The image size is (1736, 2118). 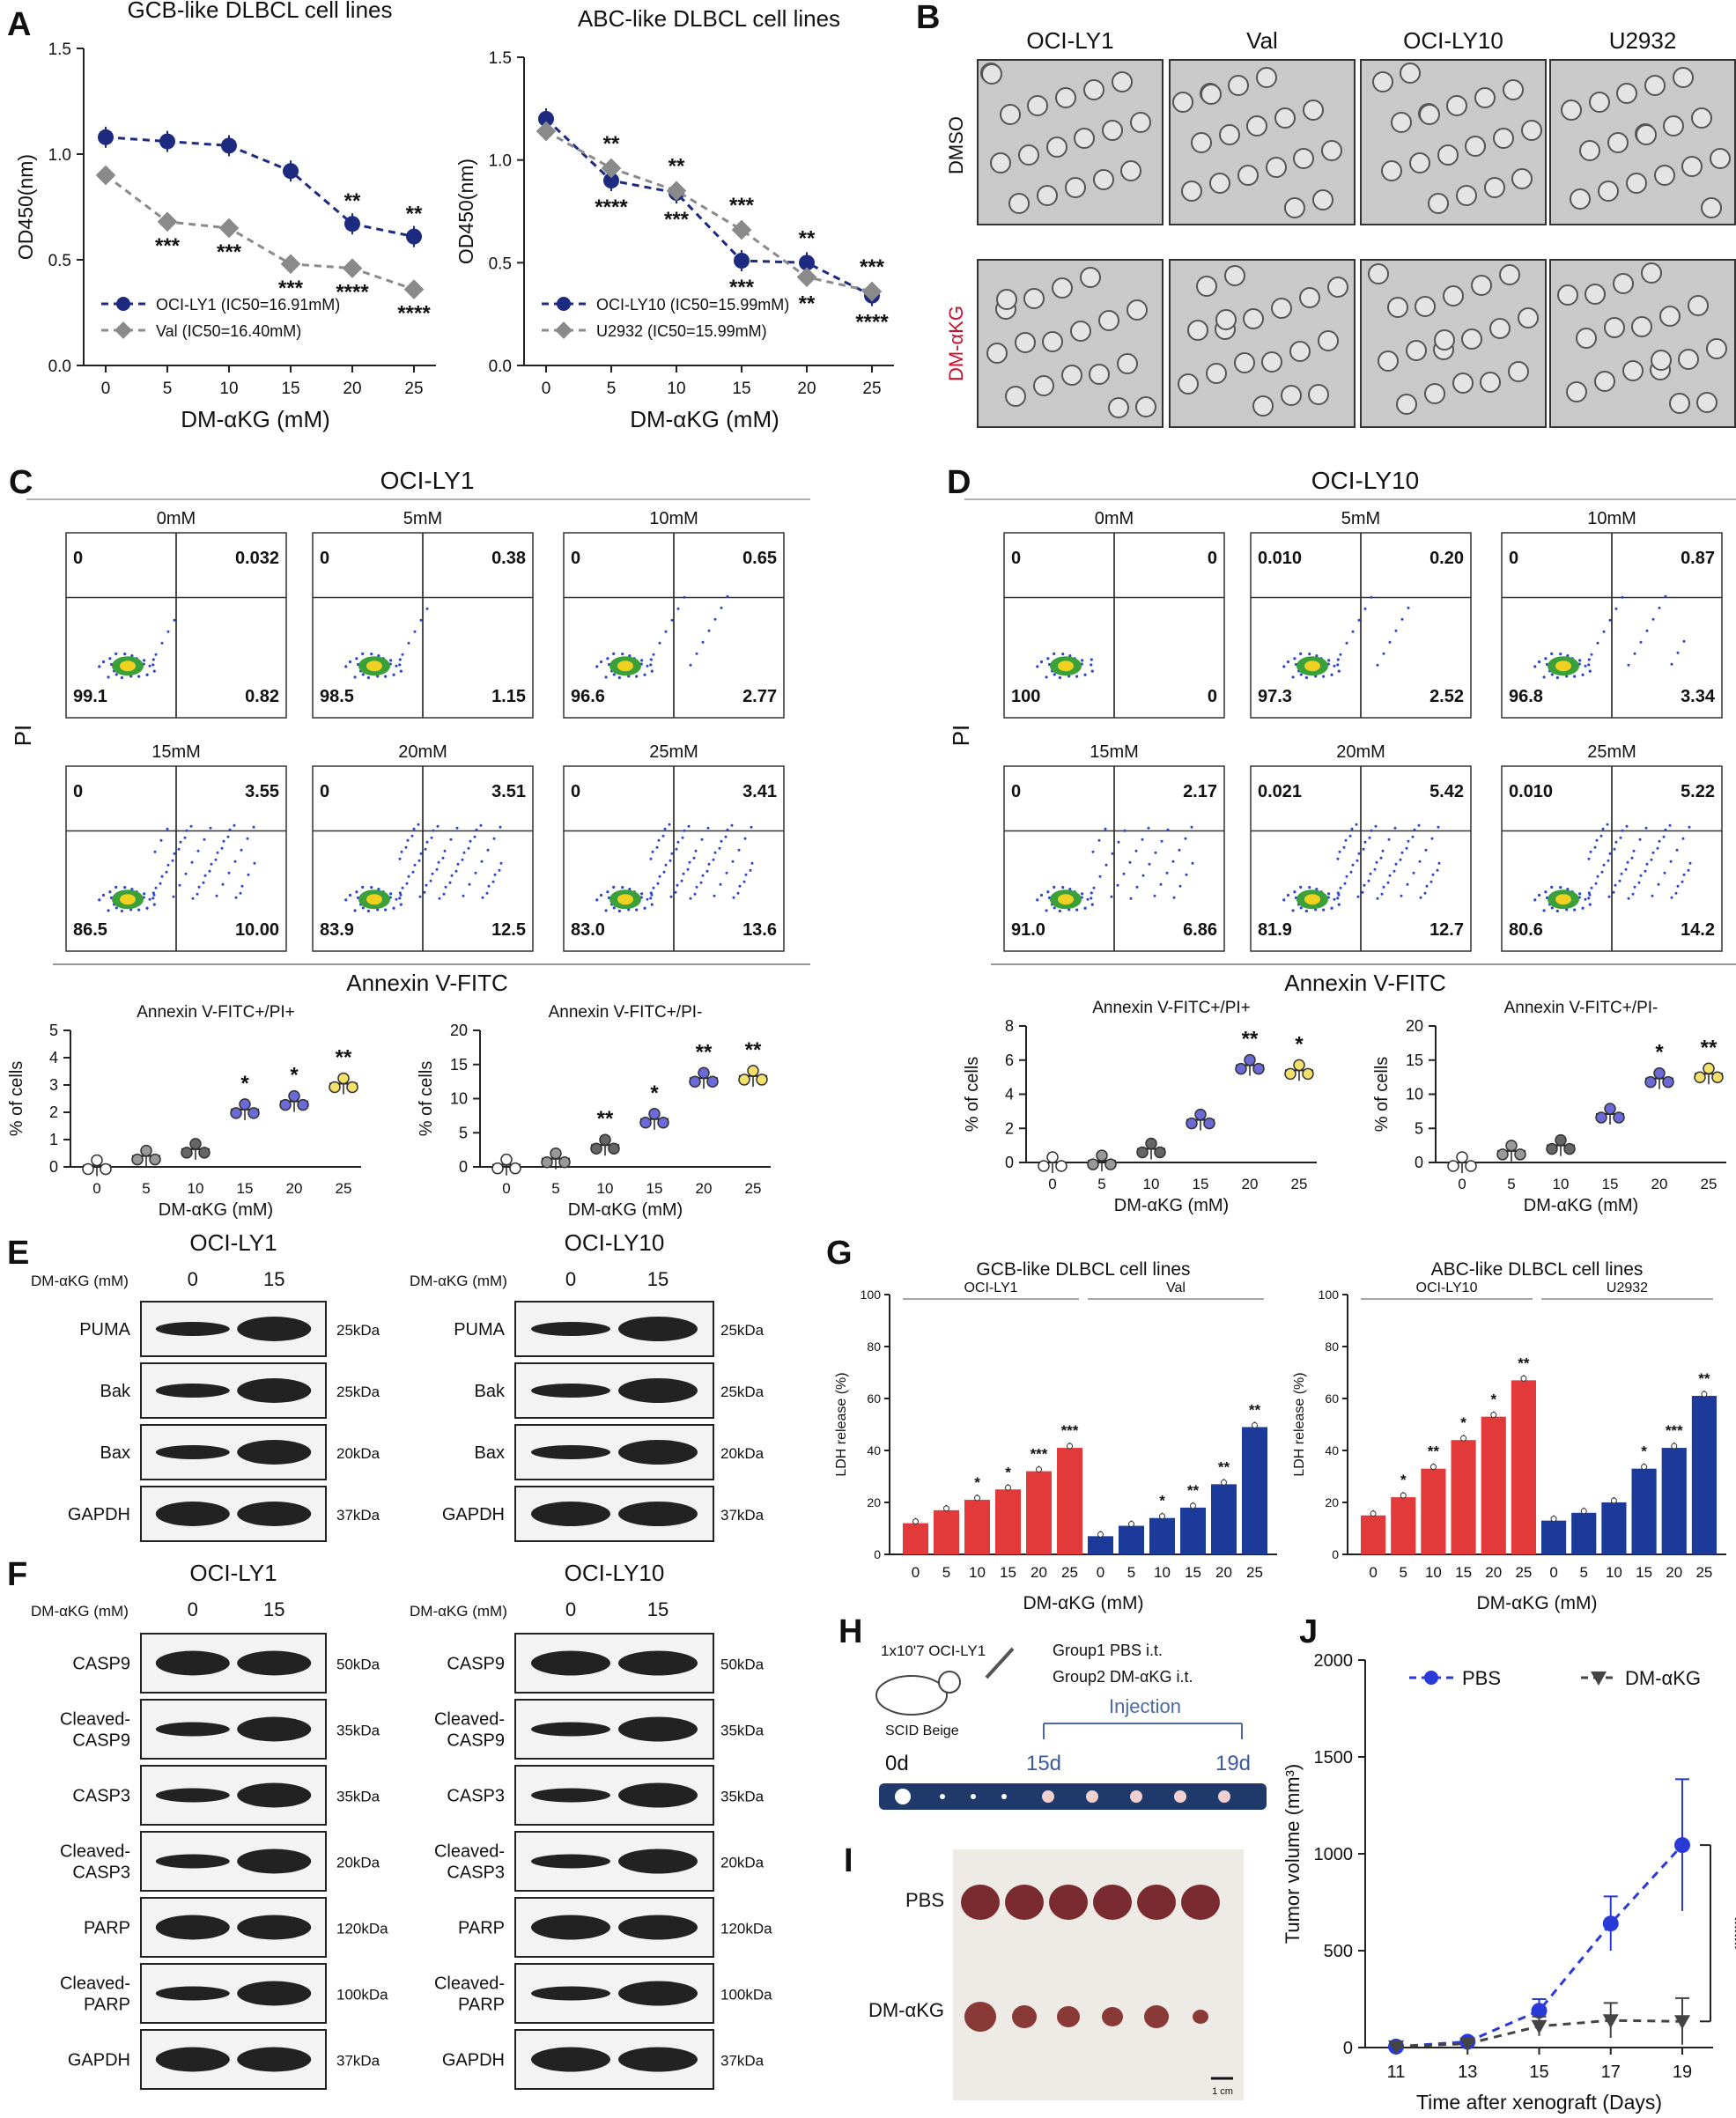 What do you see at coordinates (1396, 2073) in the screenshot?
I see `x-tick-label: 11` at bounding box center [1396, 2073].